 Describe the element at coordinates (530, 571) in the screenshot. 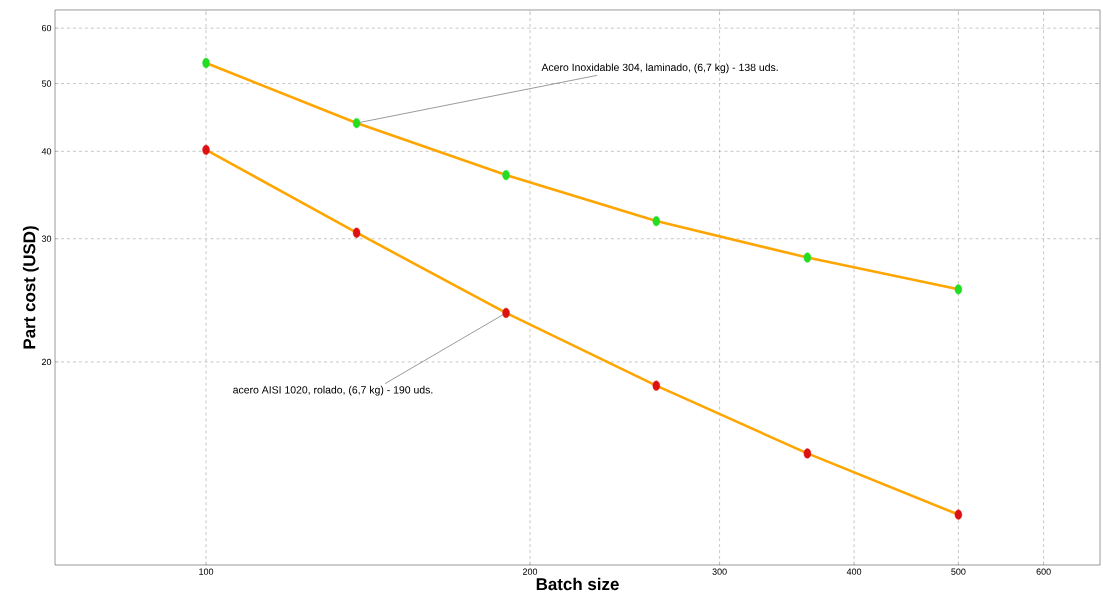

I see `x-tick-label: 200` at that location.